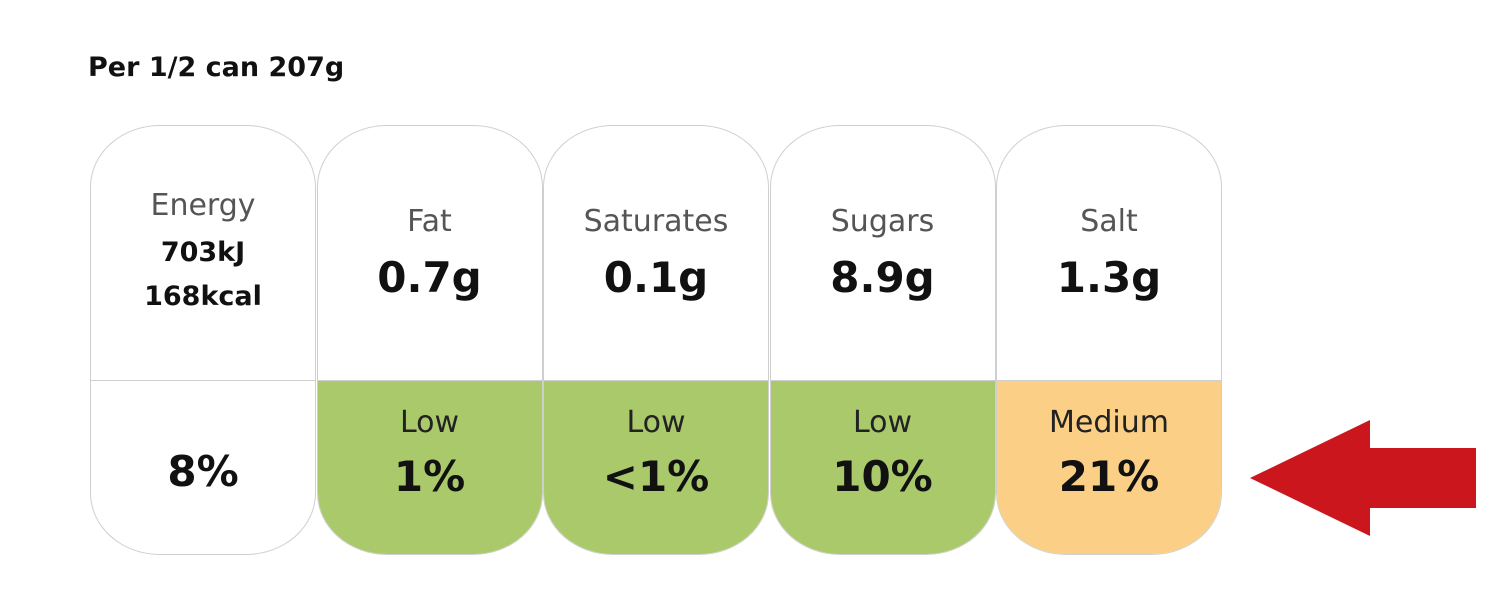 This screenshot has width=1512, height=600. I want to click on nutrient-amount: 1.3g, so click(1109, 277).